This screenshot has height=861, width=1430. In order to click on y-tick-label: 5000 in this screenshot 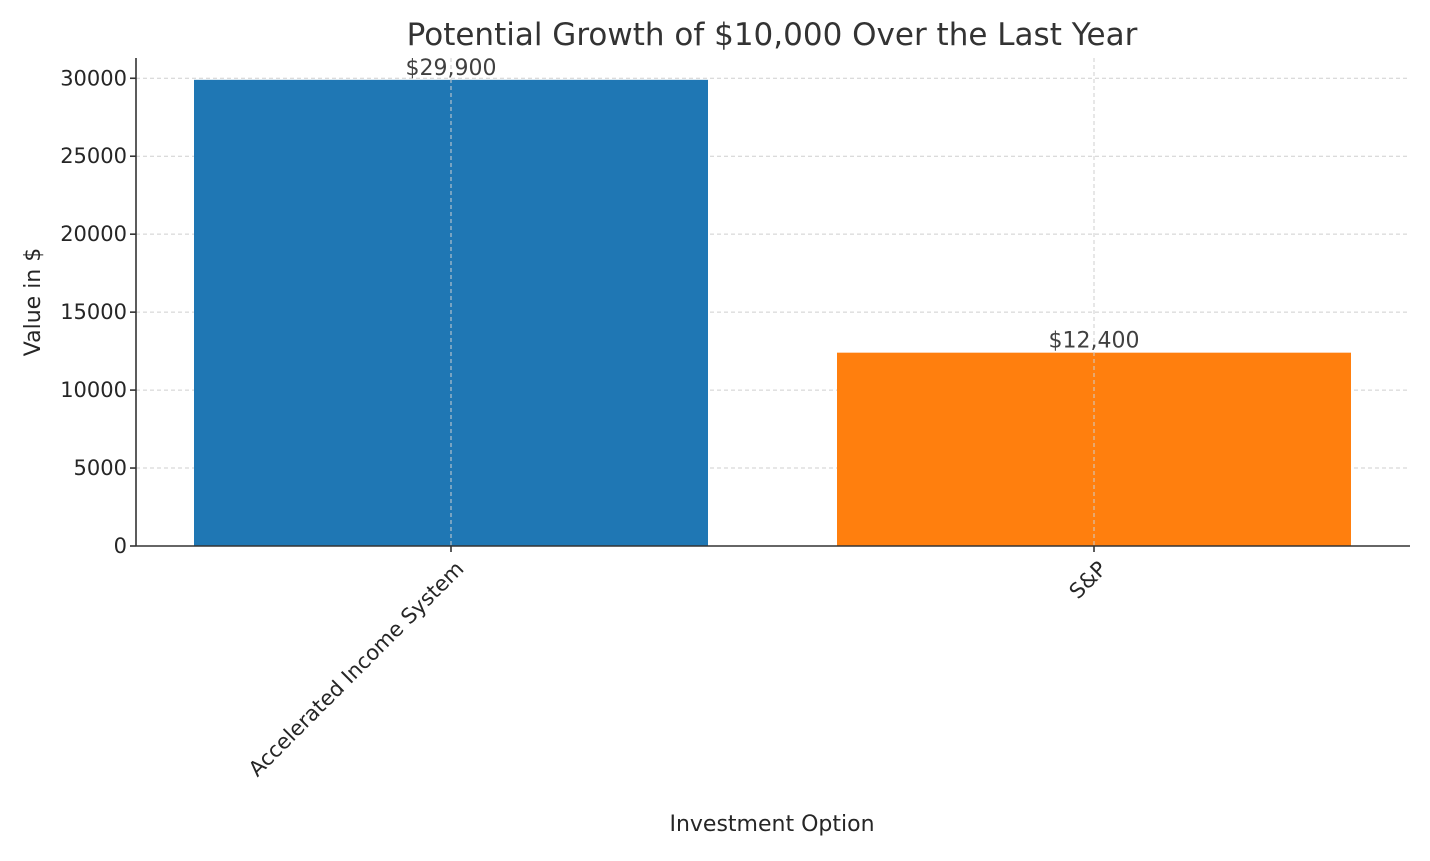, I will do `click(100, 468)`.